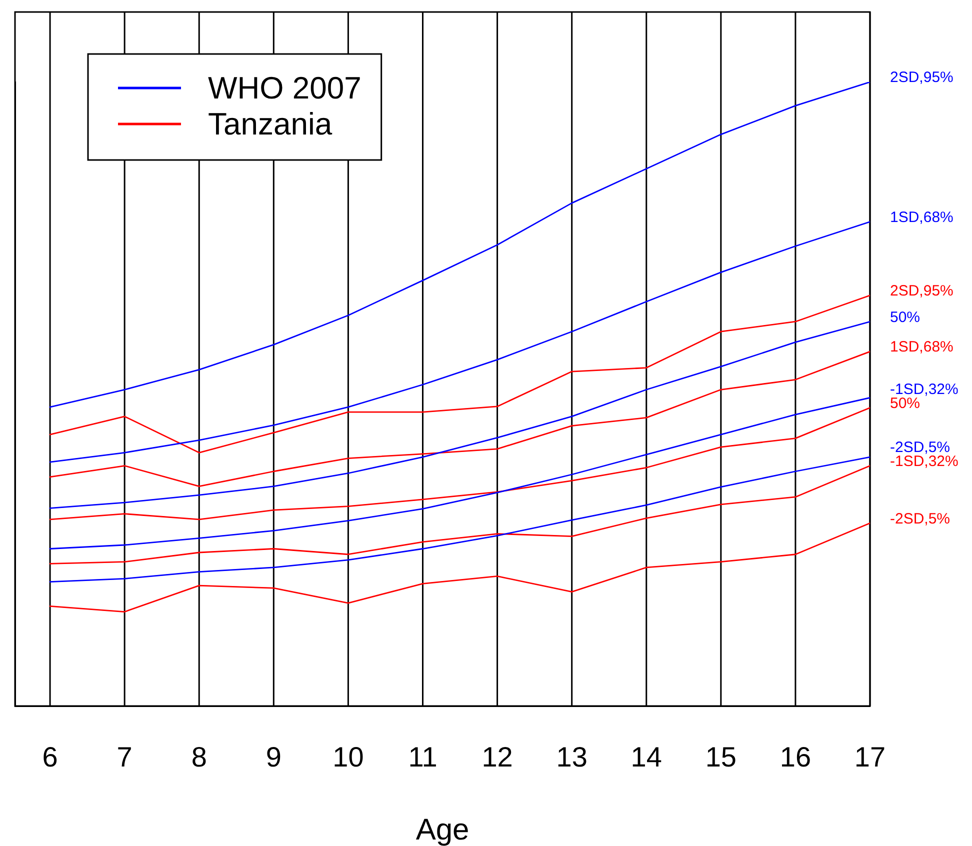  What do you see at coordinates (274, 757) in the screenshot?
I see `x-tick-label: 9` at bounding box center [274, 757].